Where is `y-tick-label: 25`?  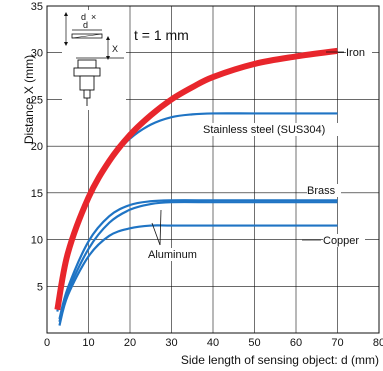
y-tick-label: 25 is located at coordinates (37, 100).